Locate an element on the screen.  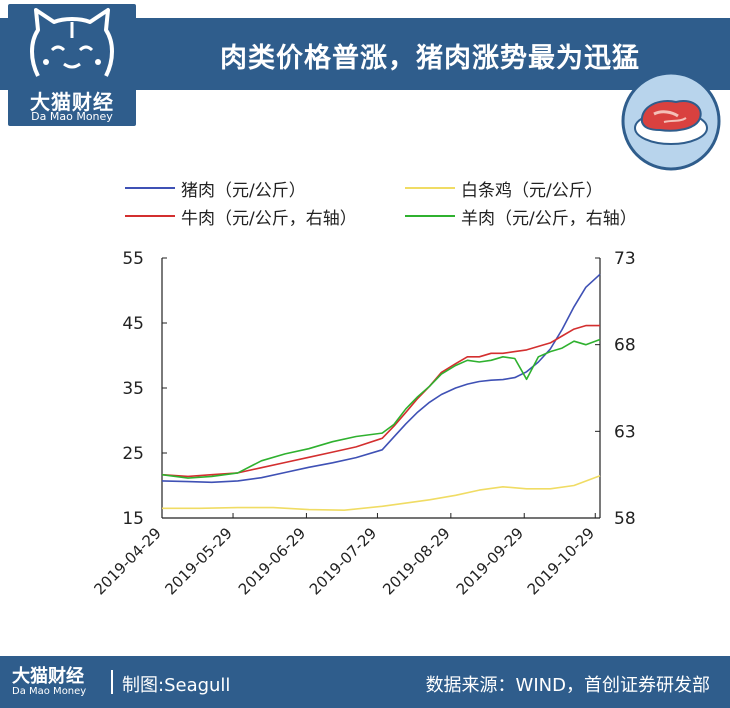
footer-logo-en: Da Mao Money is located at coordinates (49, 691).